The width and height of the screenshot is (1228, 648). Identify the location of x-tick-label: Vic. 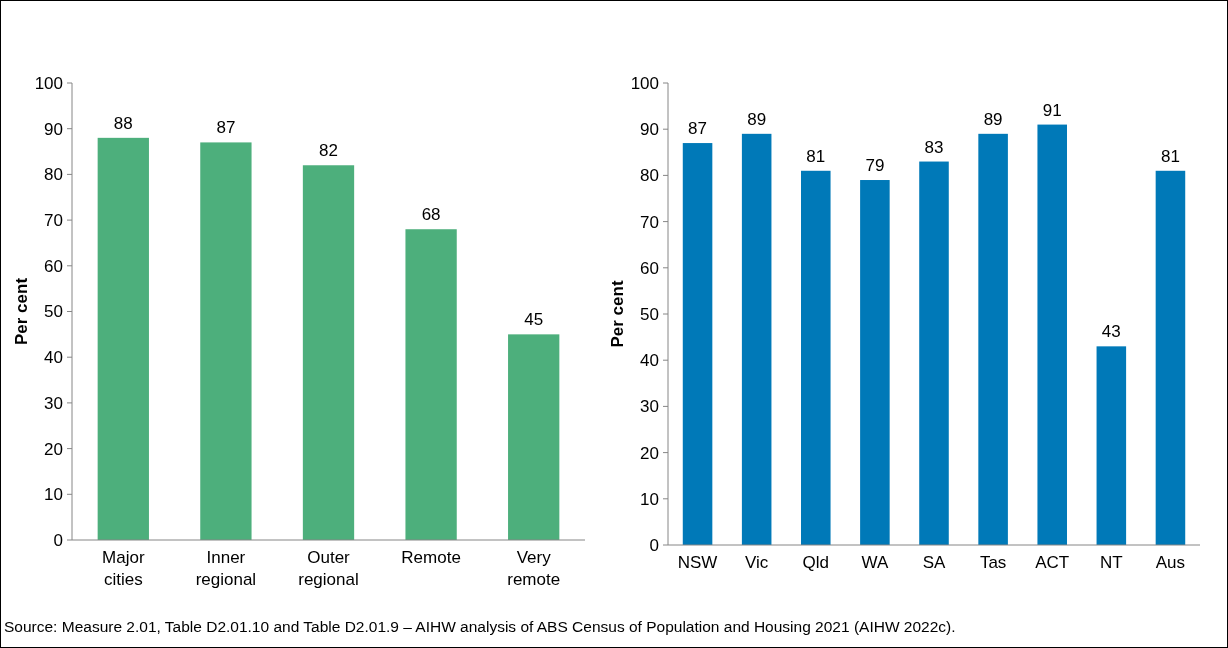
(757, 562).